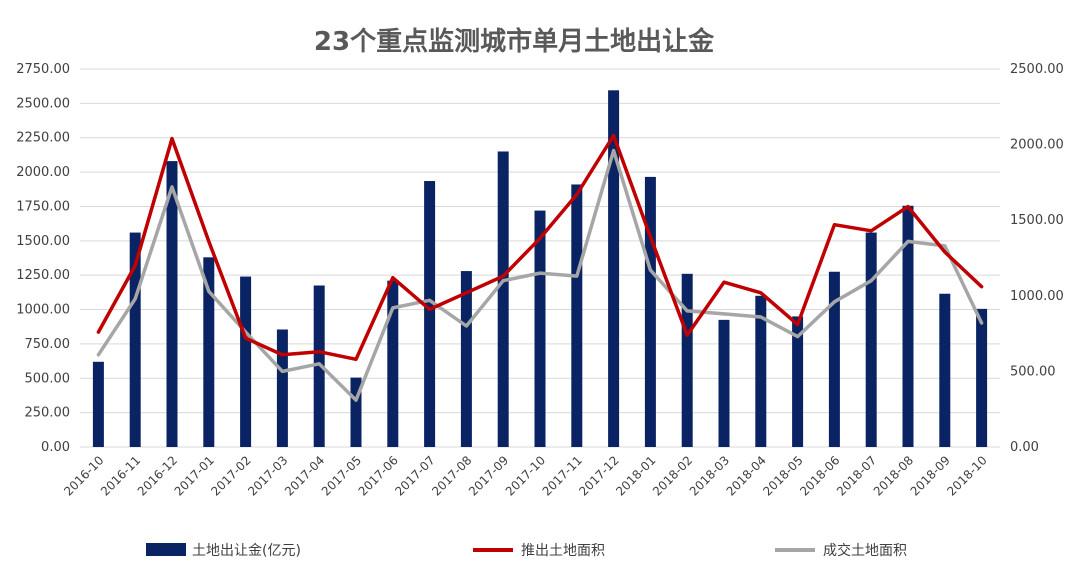 This screenshot has height=573, width=1080. What do you see at coordinates (43, 69) in the screenshot?
I see `left-tick-label: 2750.00` at bounding box center [43, 69].